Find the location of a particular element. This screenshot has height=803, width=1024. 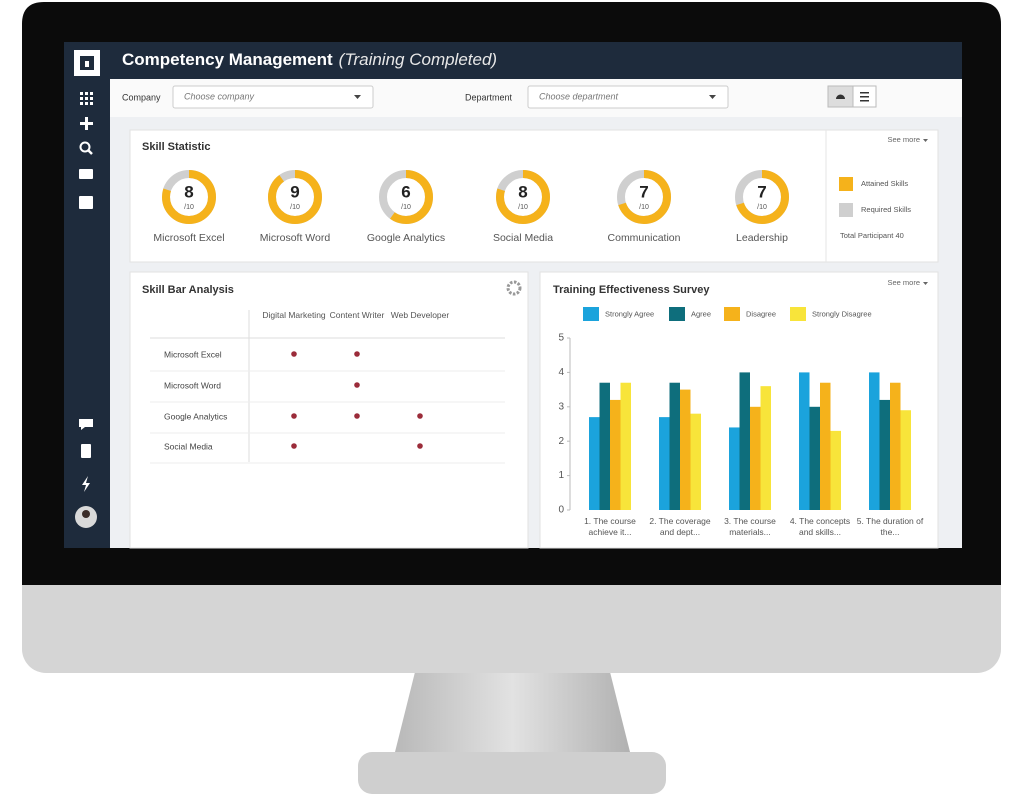

company-select is located at coordinates (273, 97).